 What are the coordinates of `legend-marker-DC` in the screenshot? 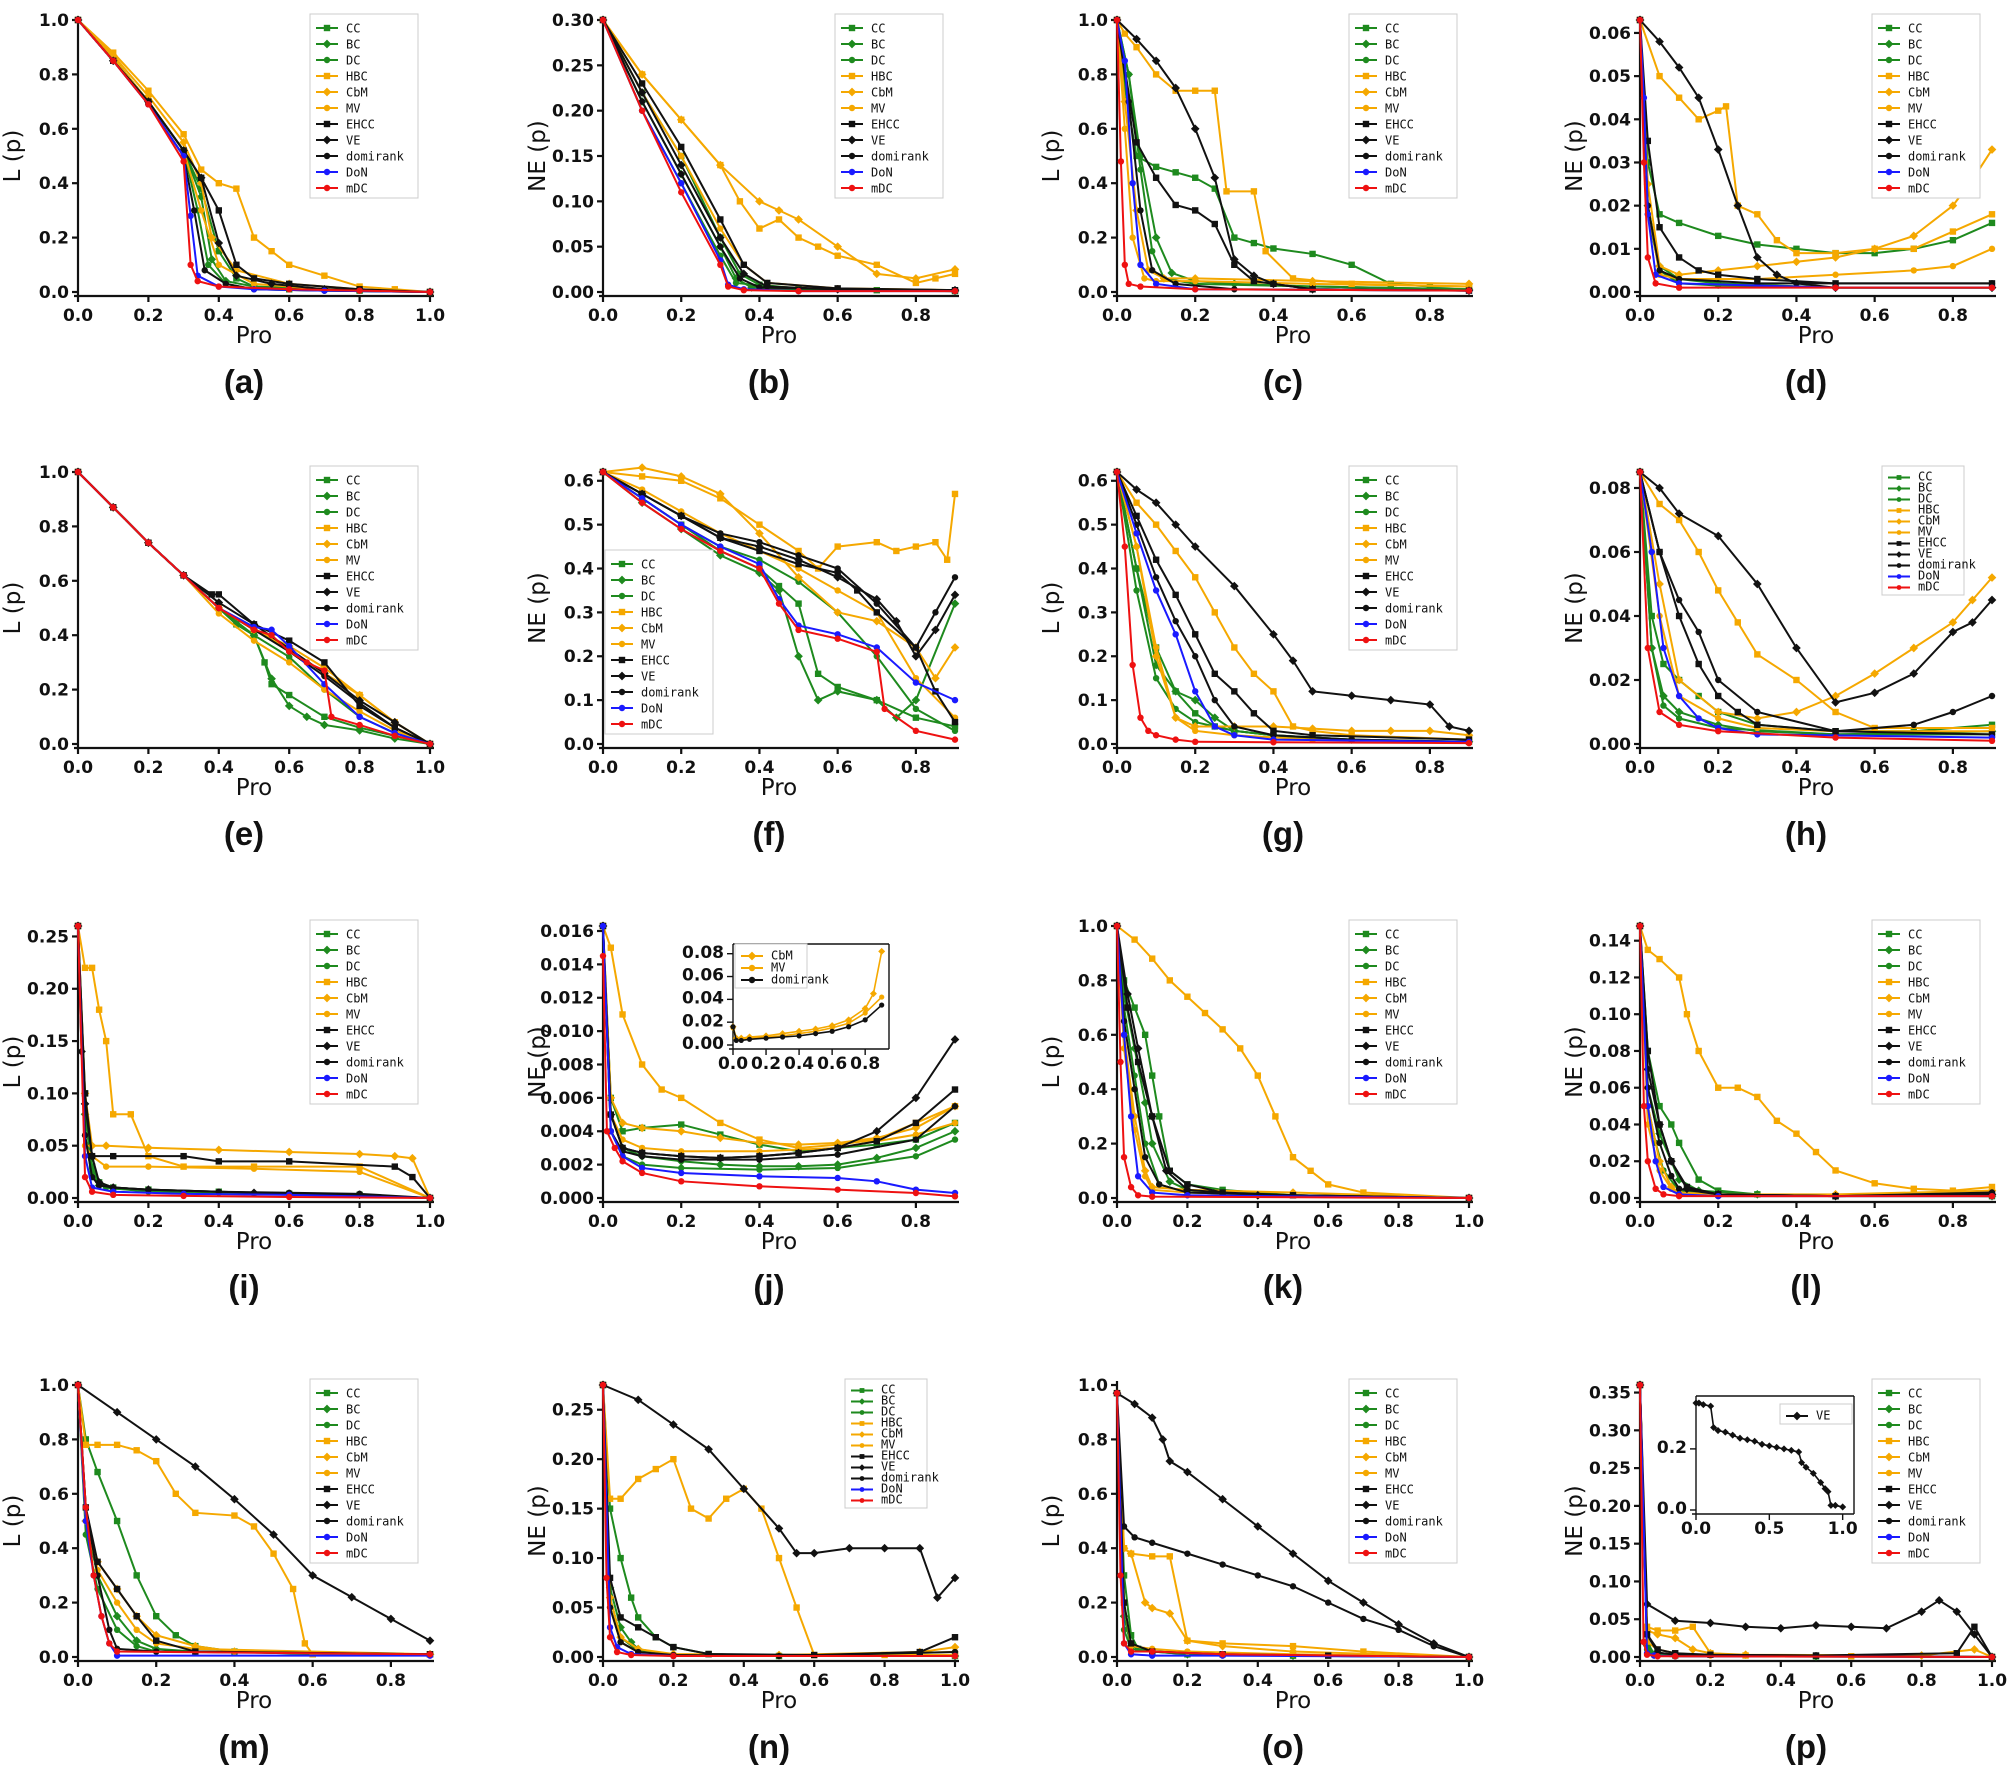 It's located at (327, 60).